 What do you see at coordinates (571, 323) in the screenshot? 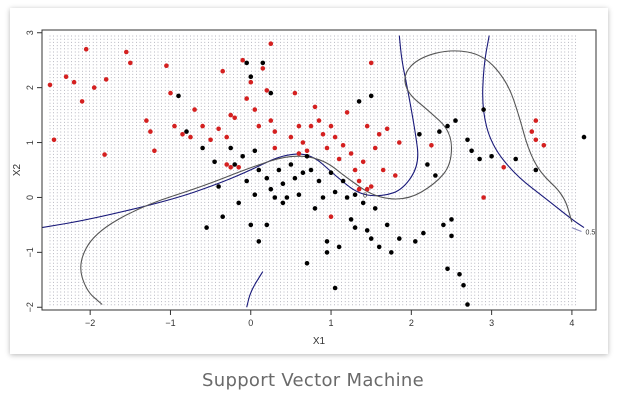
I see `x-tick-label: 4` at bounding box center [571, 323].